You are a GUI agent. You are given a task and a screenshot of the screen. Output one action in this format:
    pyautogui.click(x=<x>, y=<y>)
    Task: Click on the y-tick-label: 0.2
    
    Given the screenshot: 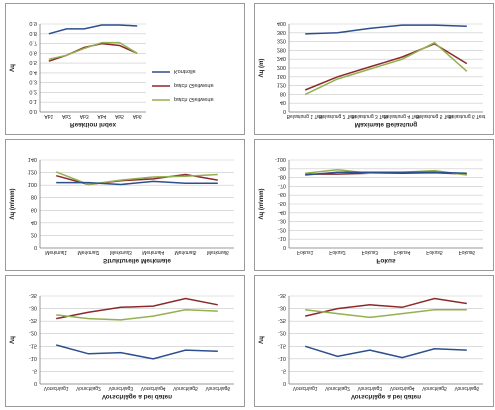 What is the action you would take?
    pyautogui.click(x=33, y=91)
    